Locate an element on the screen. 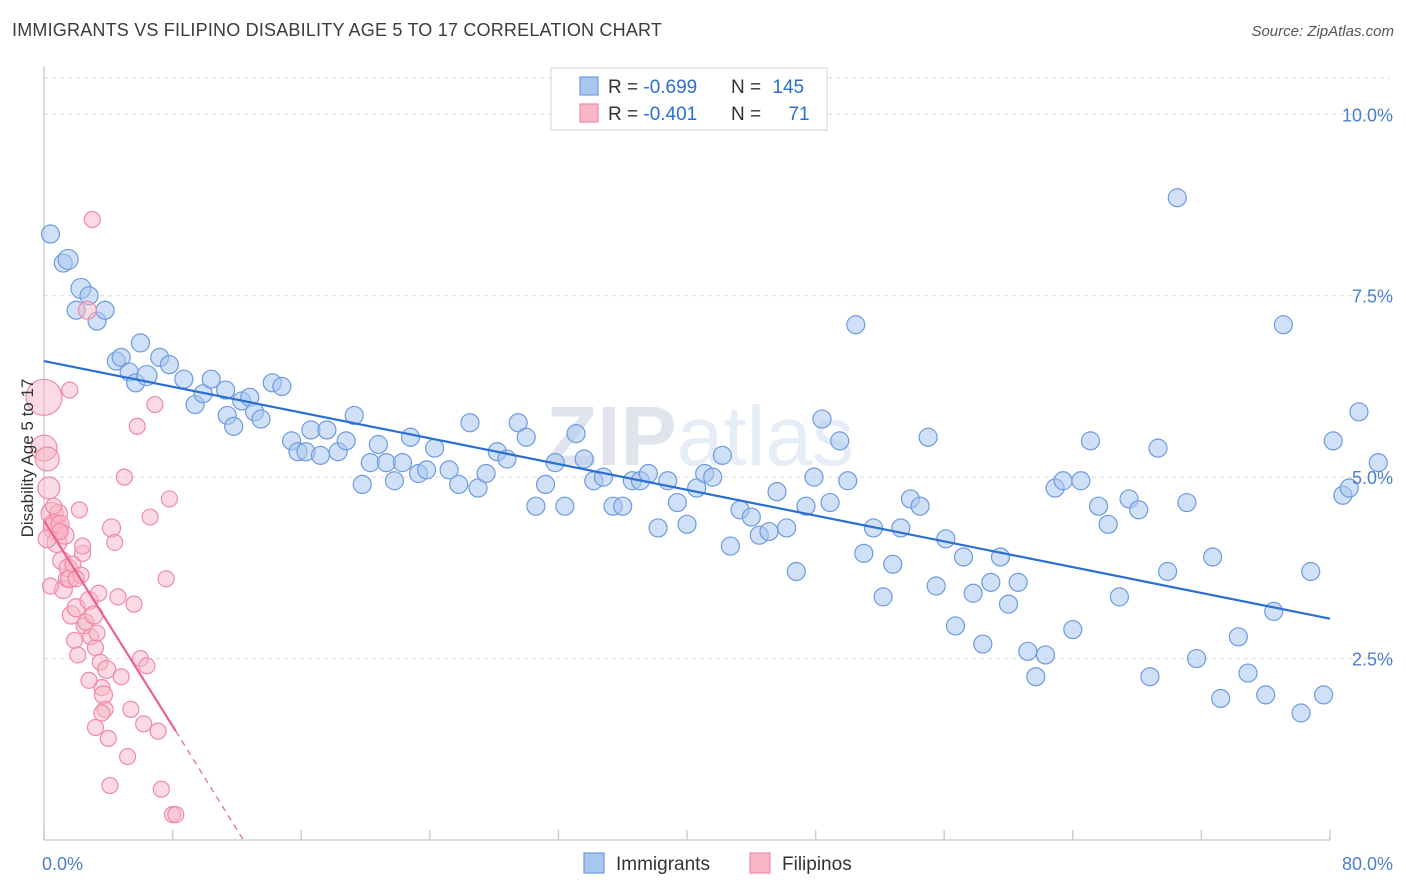 Image resolution: width=1406 pixels, height=892 pixels. legend-top: R = -0.699 N = 145 R = -0.401 N = 71 is located at coordinates (689, 99).